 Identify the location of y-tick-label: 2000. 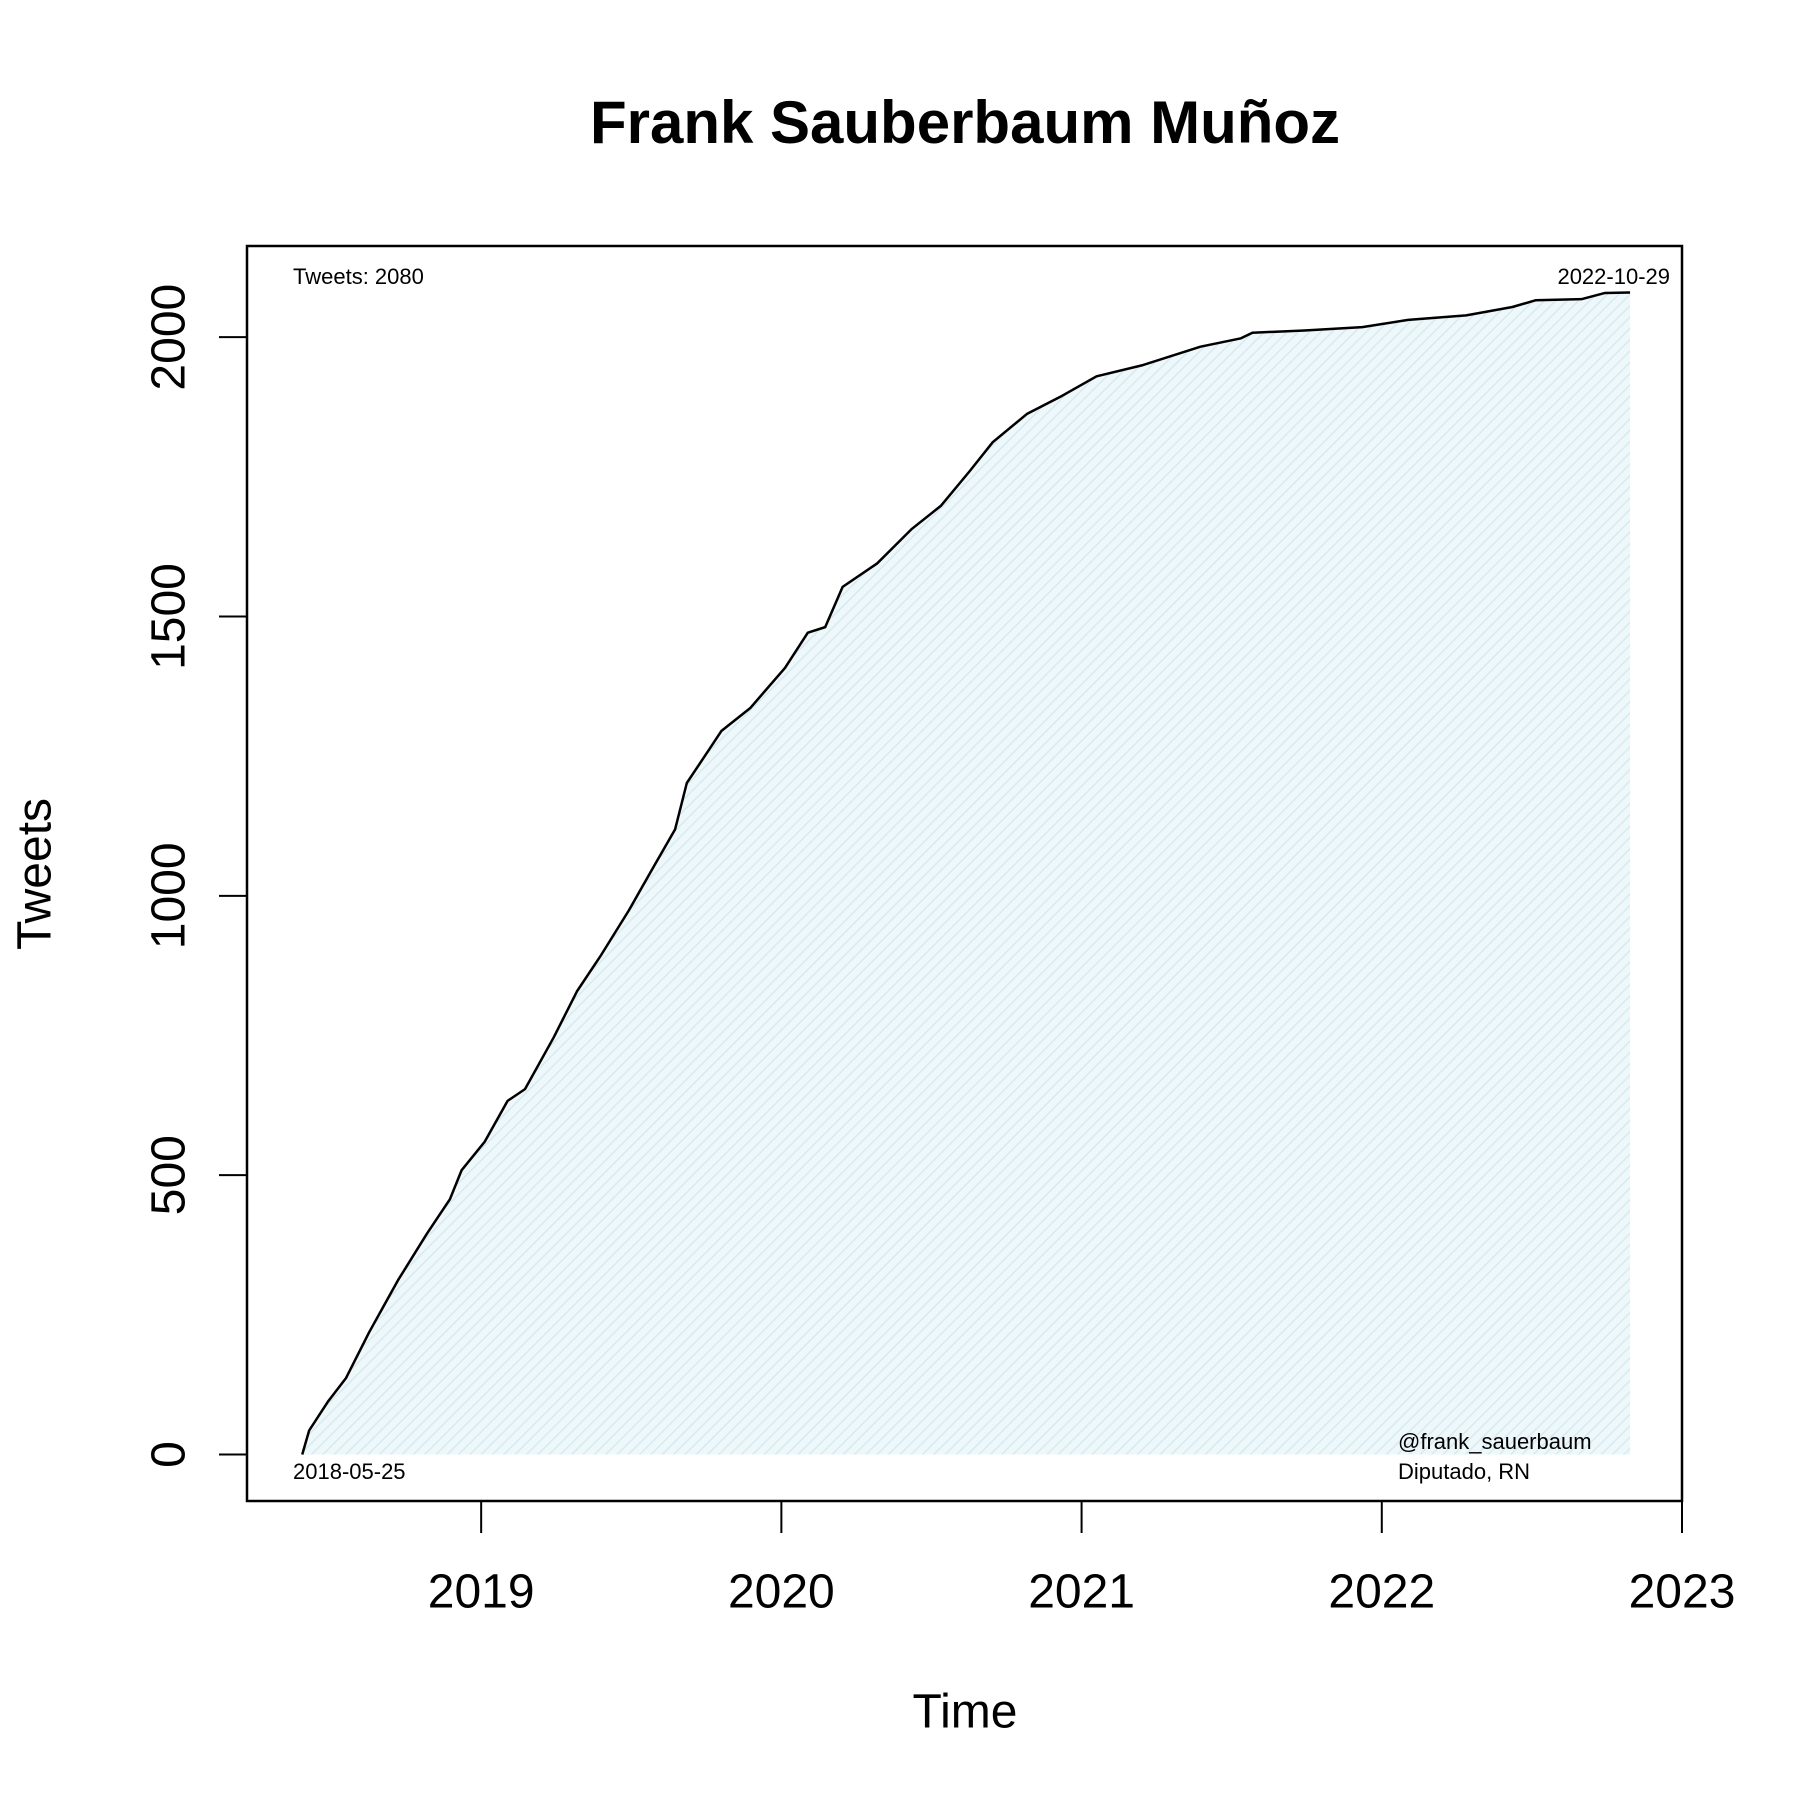
(169, 337).